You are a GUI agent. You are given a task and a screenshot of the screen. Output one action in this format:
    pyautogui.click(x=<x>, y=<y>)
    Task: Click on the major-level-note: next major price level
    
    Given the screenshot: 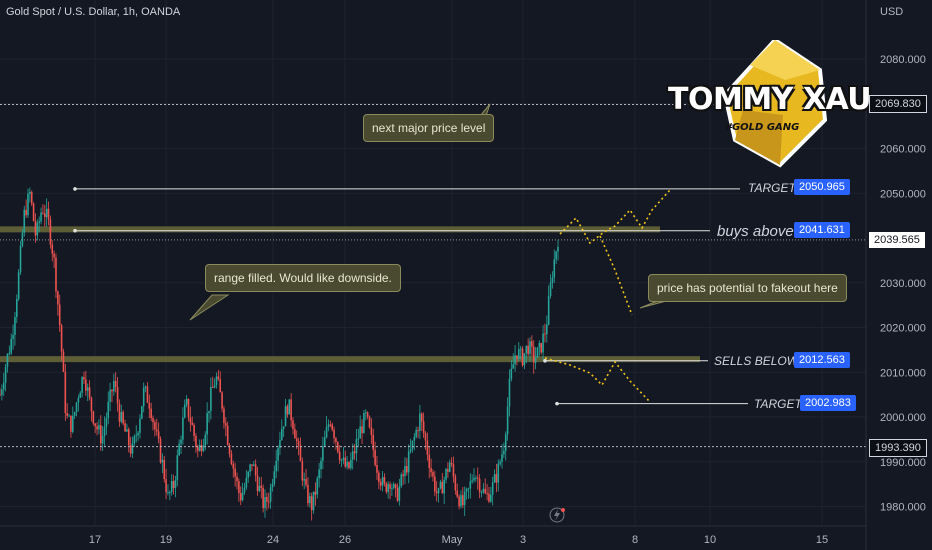 What is the action you would take?
    pyautogui.click(x=429, y=128)
    